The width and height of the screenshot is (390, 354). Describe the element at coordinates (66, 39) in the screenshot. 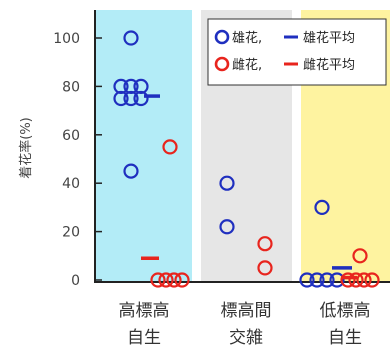

I see `y-tick-label: 100` at that location.